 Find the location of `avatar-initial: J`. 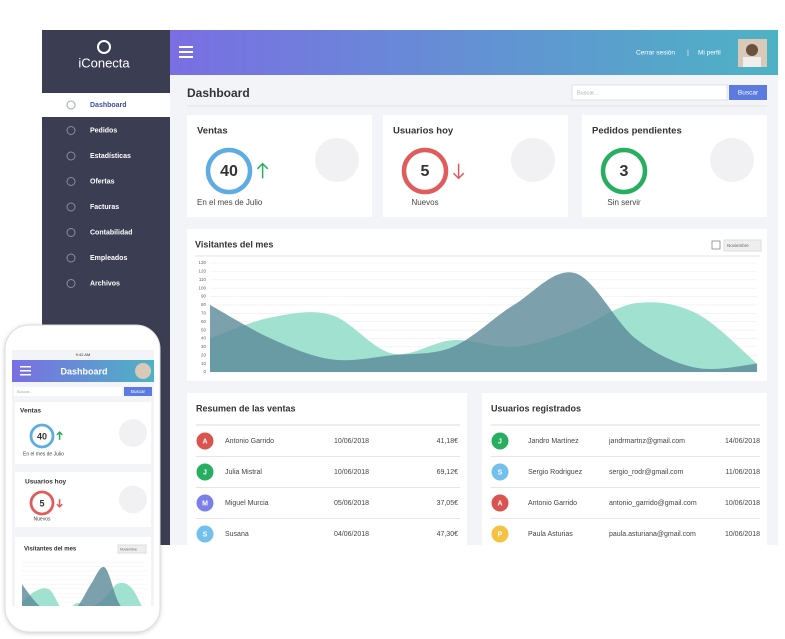

avatar-initial: J is located at coordinates (205, 472).